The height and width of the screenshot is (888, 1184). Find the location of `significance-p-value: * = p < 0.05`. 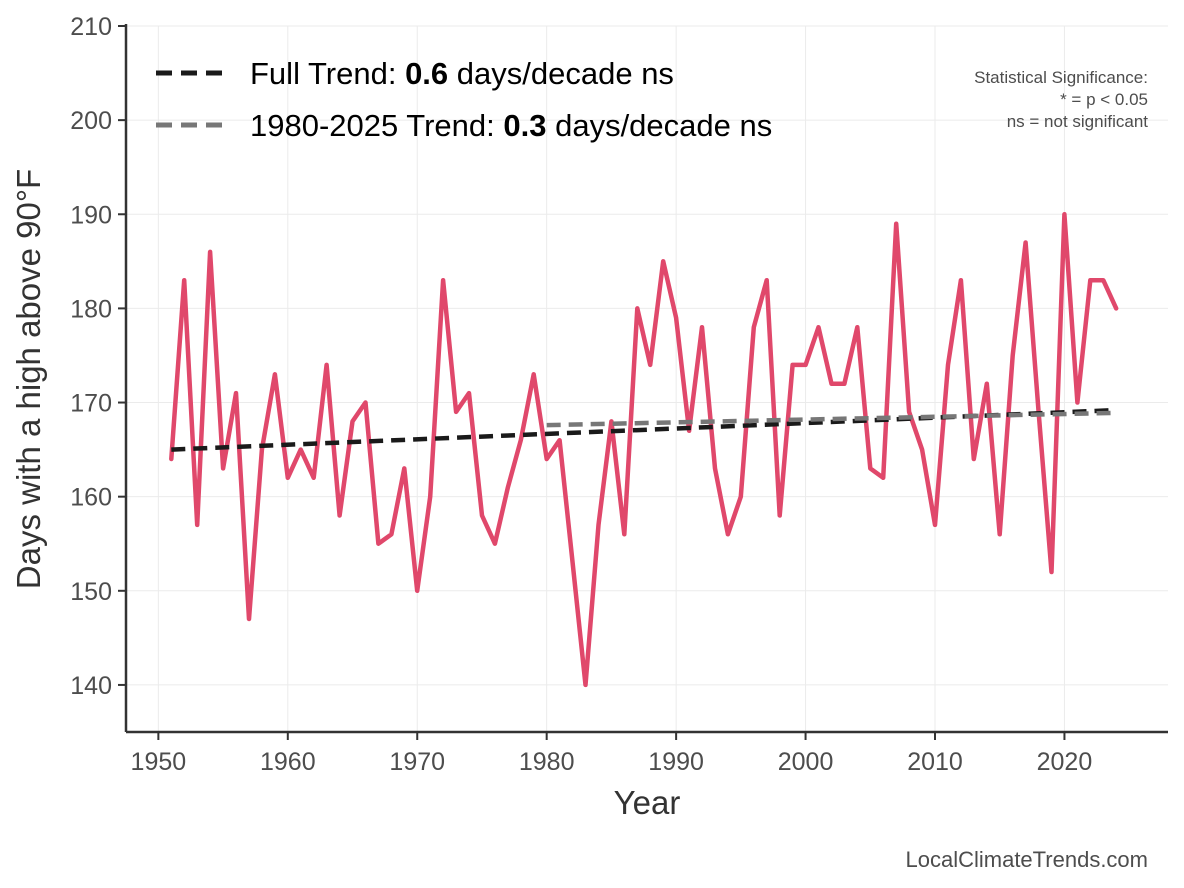

significance-p-value: * = p < 0.05 is located at coordinates (1104, 99).